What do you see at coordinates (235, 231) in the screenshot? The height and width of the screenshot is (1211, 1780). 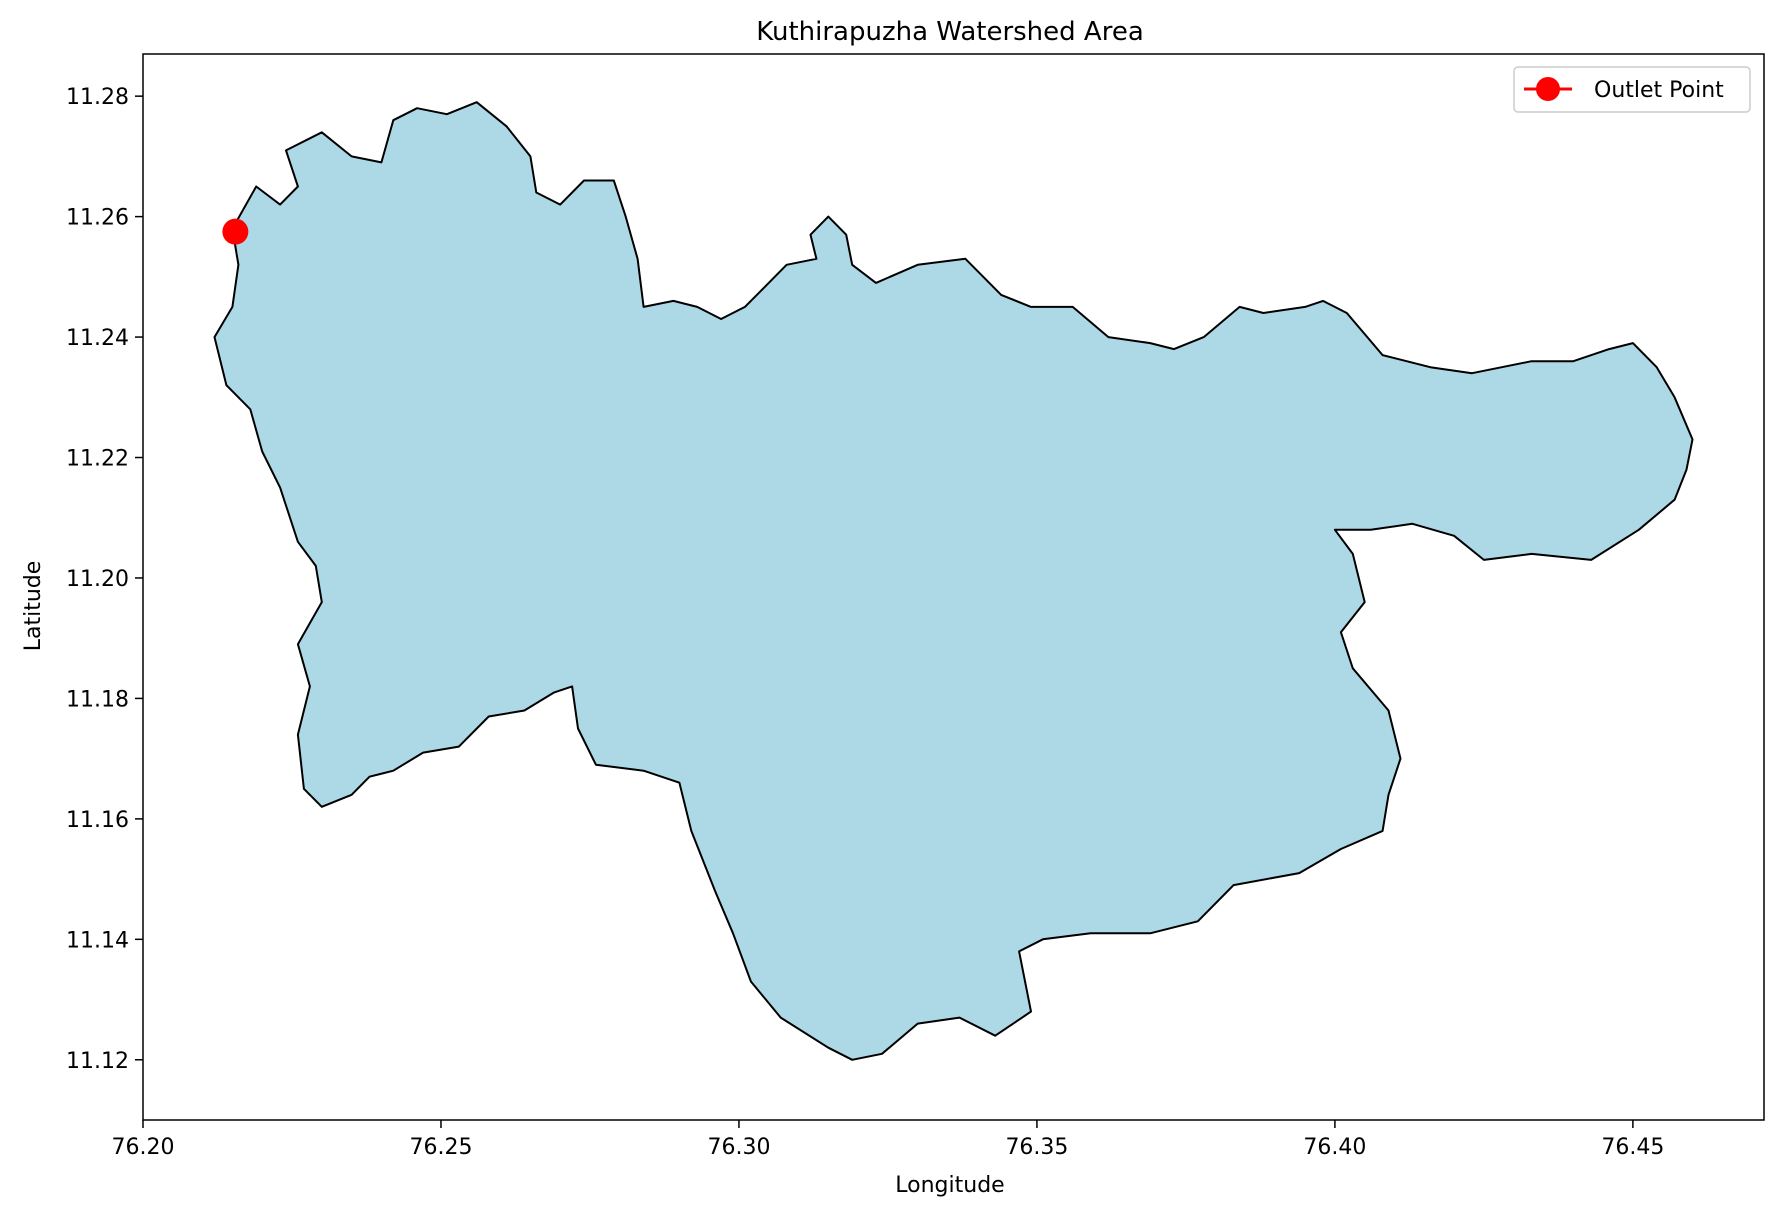 I see `outlet-point-marker` at bounding box center [235, 231].